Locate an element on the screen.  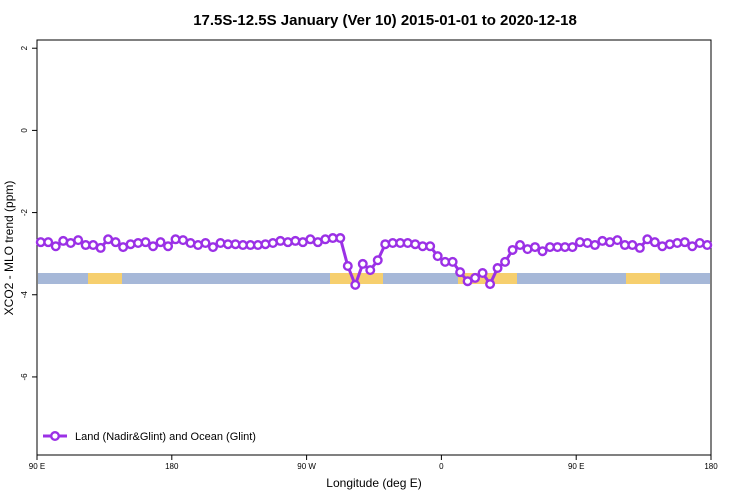
x-axis-label: Longitude (deg E) is located at coordinates (373, 483).